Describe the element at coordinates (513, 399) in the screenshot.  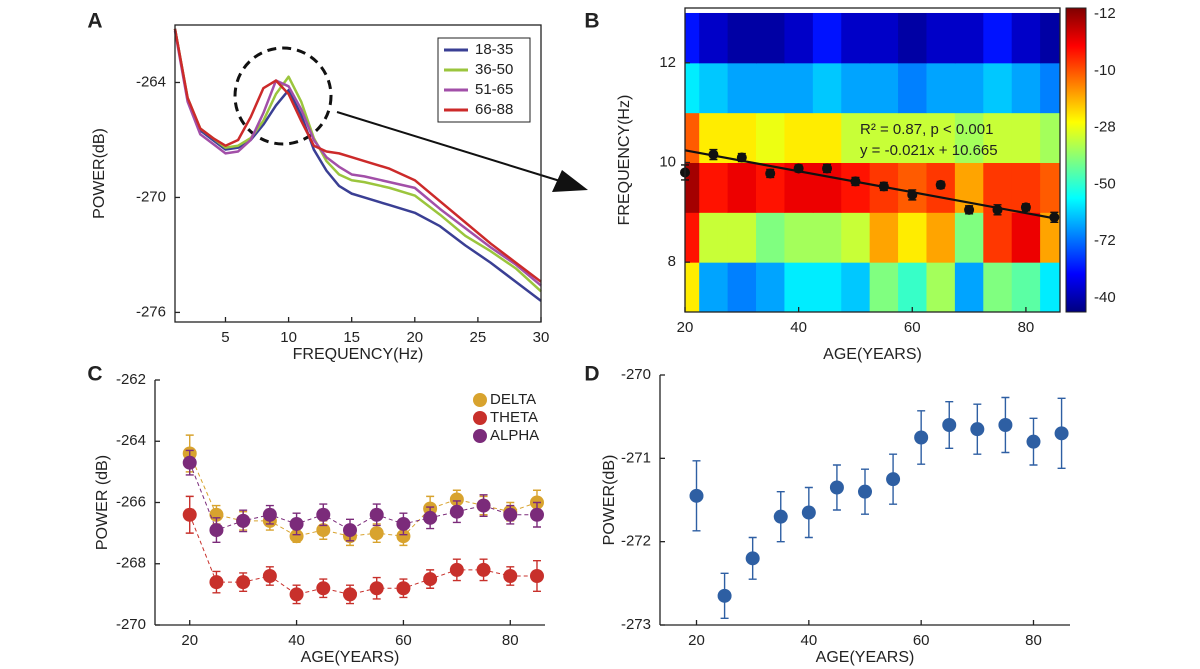
I see `legend-label: DELTA` at that location.